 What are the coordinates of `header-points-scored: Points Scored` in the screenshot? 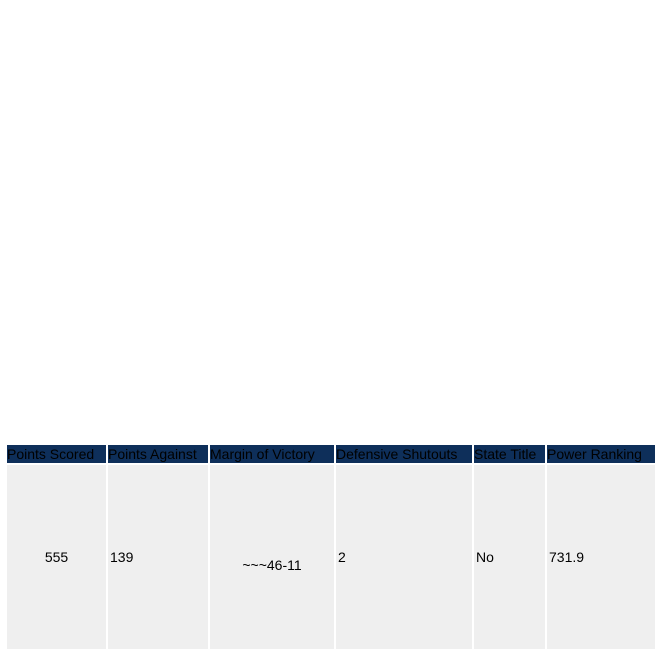 It's located at (56, 454).